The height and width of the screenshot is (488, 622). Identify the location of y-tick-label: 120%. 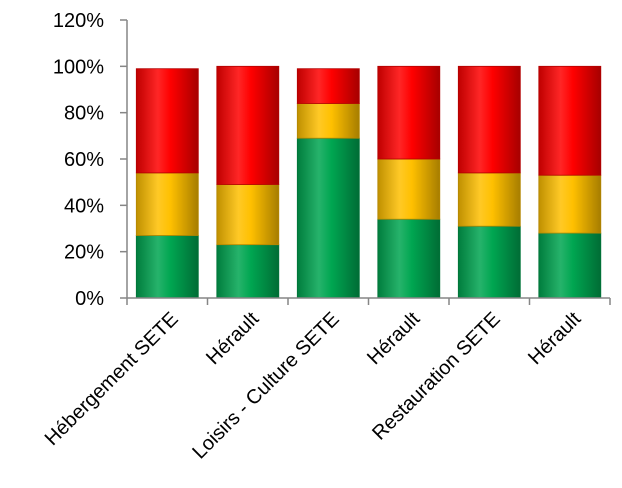
(78, 21).